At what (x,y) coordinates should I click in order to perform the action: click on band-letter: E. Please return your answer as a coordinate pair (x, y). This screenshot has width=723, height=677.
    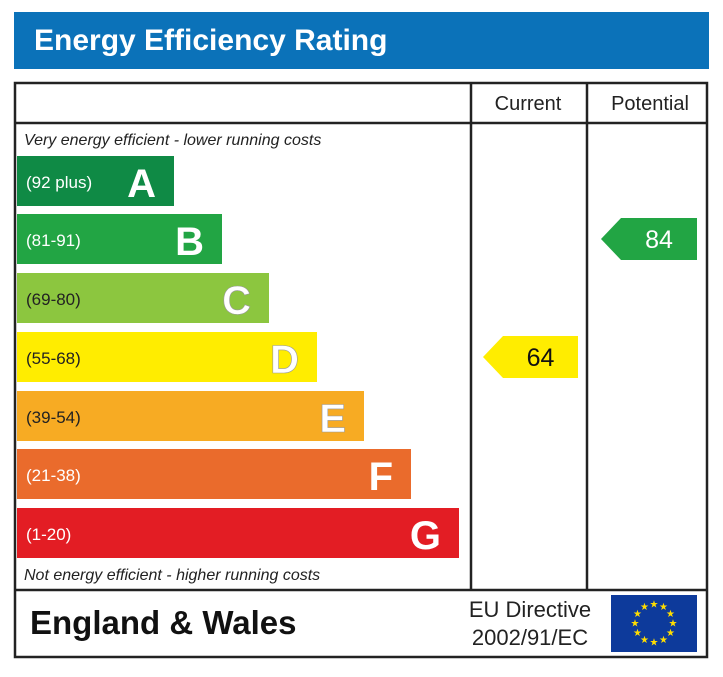
    Looking at the image, I should click on (332, 419).